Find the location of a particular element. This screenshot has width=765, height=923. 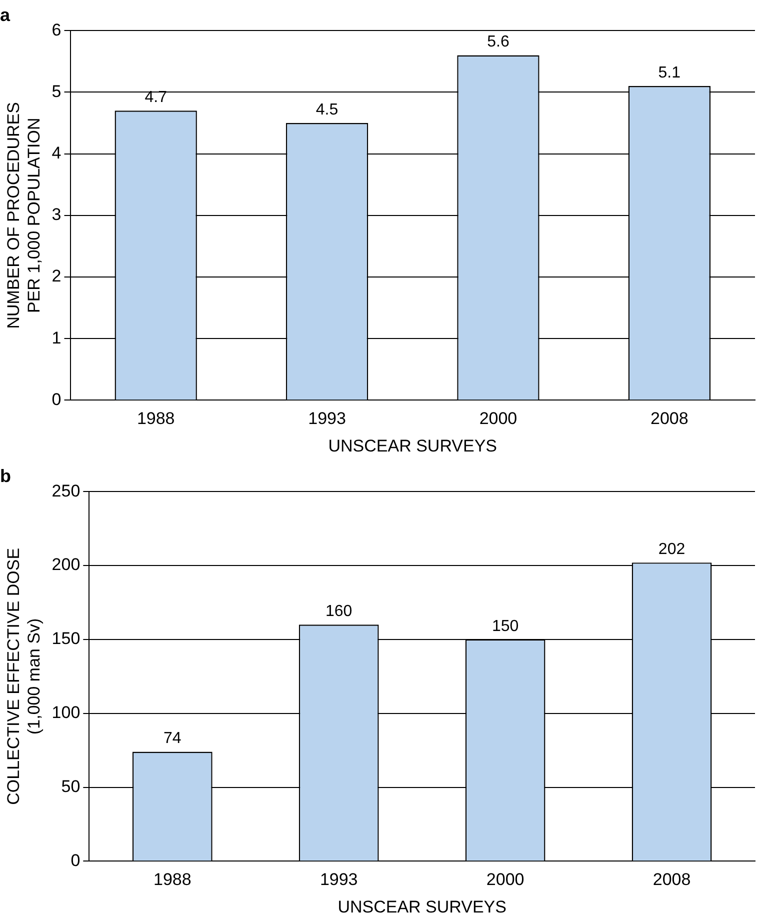

y-tick-label: 6 is located at coordinates (57, 30).